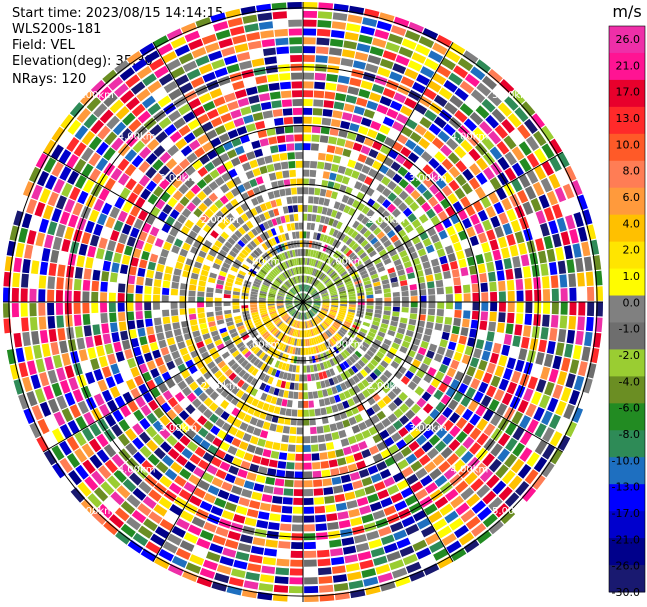  Describe the element at coordinates (629, 355) in the screenshot. I see `colorbar-tick-label: -2.0` at that location.